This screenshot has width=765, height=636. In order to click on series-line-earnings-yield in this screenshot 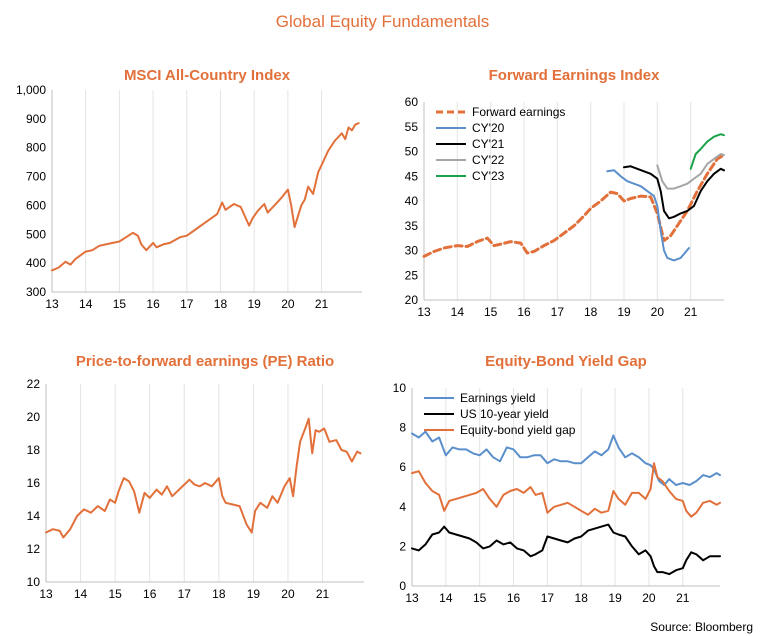, I will do `click(566, 458)`.